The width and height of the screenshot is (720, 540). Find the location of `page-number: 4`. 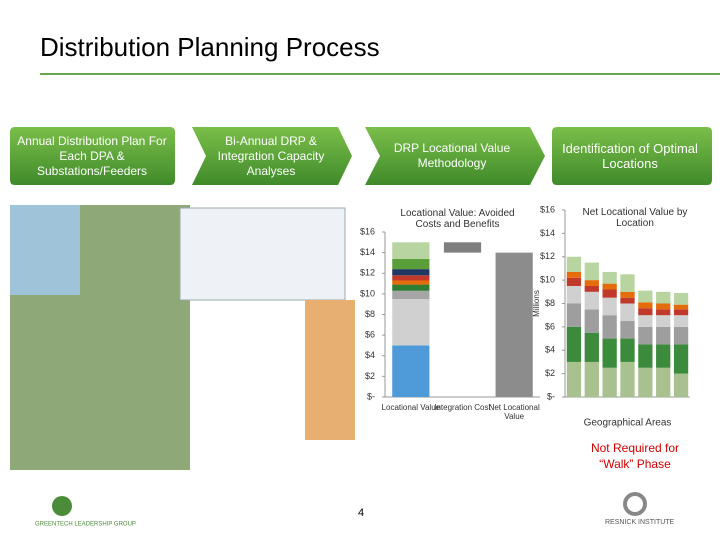

page-number: 4 is located at coordinates (361, 513).